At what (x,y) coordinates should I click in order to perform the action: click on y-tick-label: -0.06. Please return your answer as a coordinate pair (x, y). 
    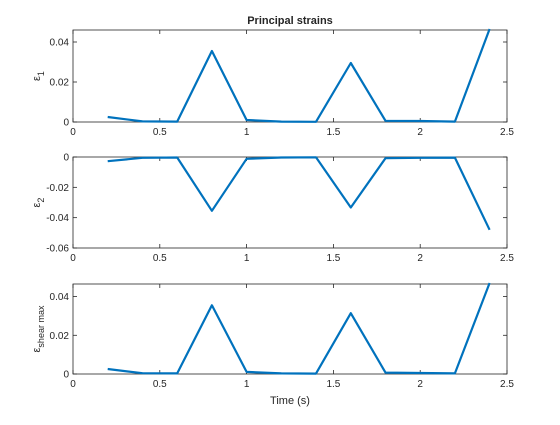
    Looking at the image, I should click on (57, 249).